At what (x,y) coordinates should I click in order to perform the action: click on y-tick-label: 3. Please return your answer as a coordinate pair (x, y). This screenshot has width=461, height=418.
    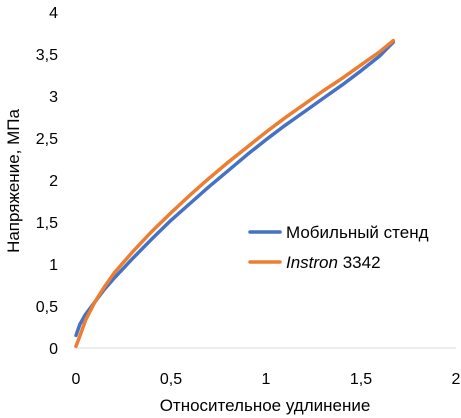
    Looking at the image, I should click on (53, 97).